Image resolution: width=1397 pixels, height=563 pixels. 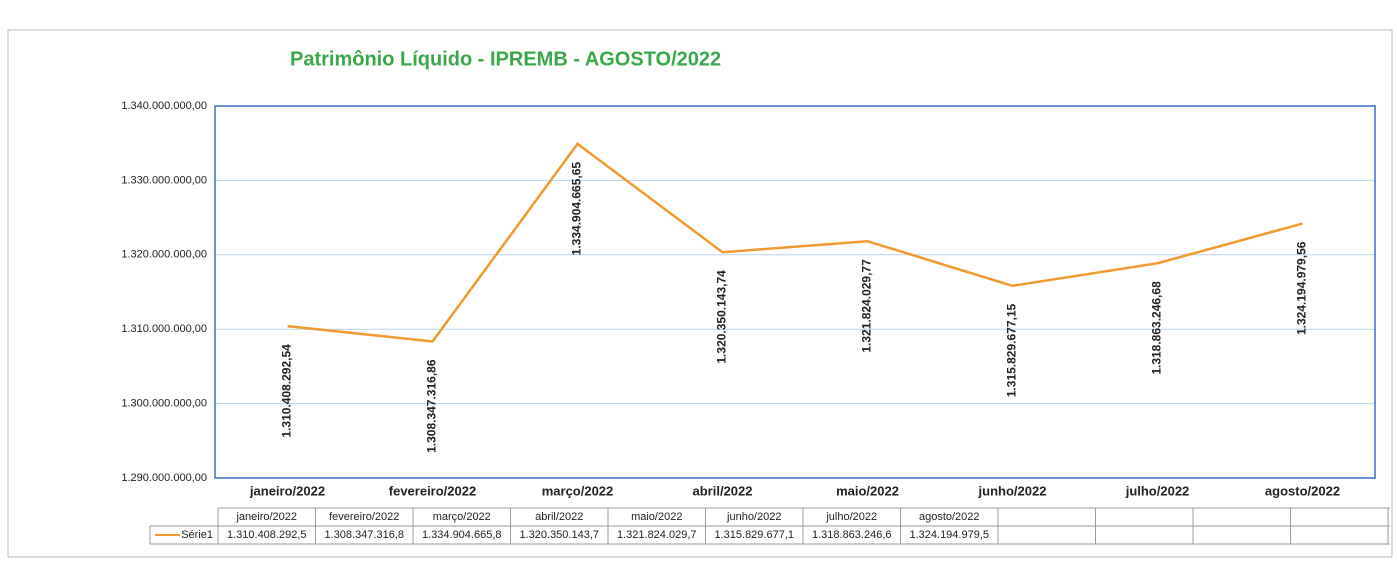 What do you see at coordinates (559, 535) in the screenshot?
I see `table-cell: 1.320.350.143,7` at bounding box center [559, 535].